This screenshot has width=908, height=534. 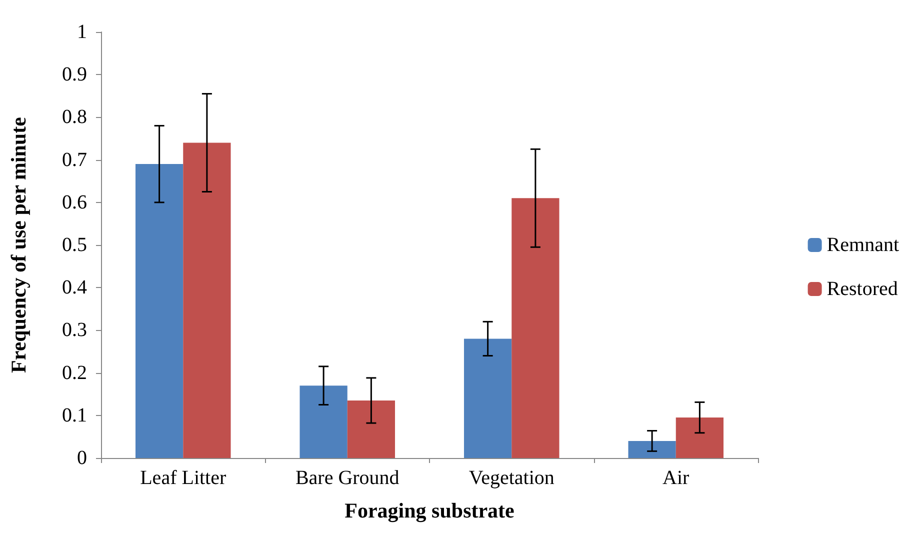 I want to click on y-tick-label: 0, so click(x=82, y=458).